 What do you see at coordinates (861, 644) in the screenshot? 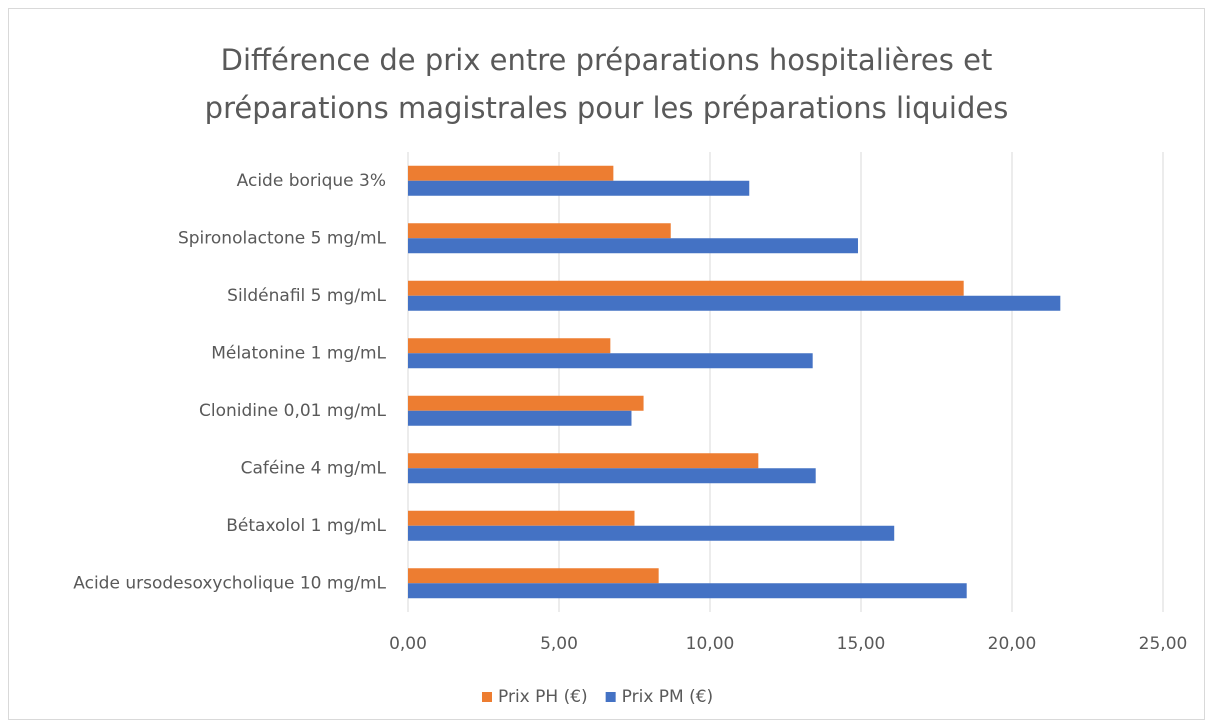
I see `x-tick-label: 15,00` at bounding box center [861, 644].